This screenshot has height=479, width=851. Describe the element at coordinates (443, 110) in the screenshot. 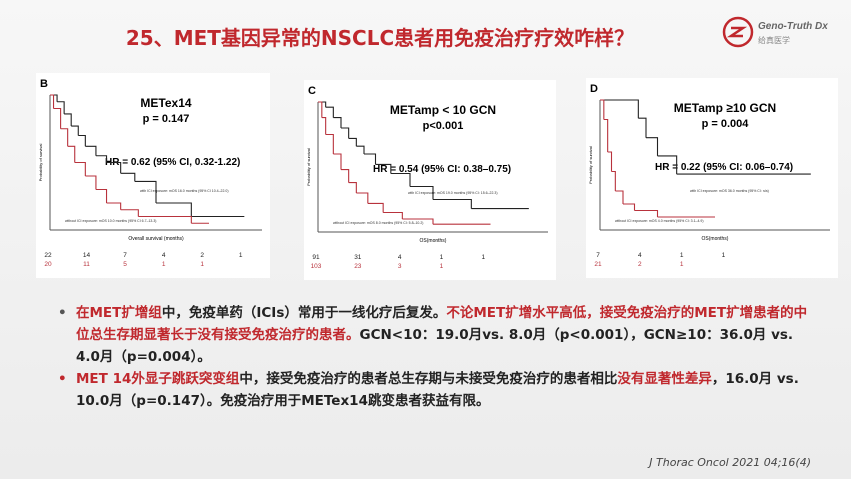

I see `panel-title: METamp < 10 GCN` at that location.